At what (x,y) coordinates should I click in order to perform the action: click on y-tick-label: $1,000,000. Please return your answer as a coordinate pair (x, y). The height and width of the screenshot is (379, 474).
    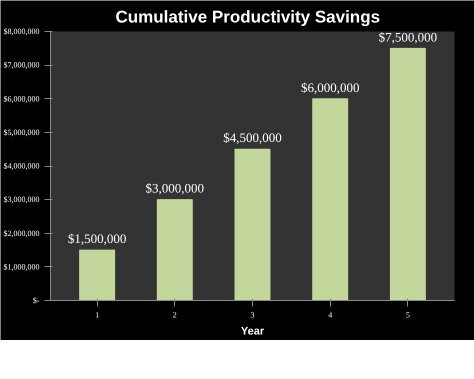
    Looking at the image, I should click on (22, 267).